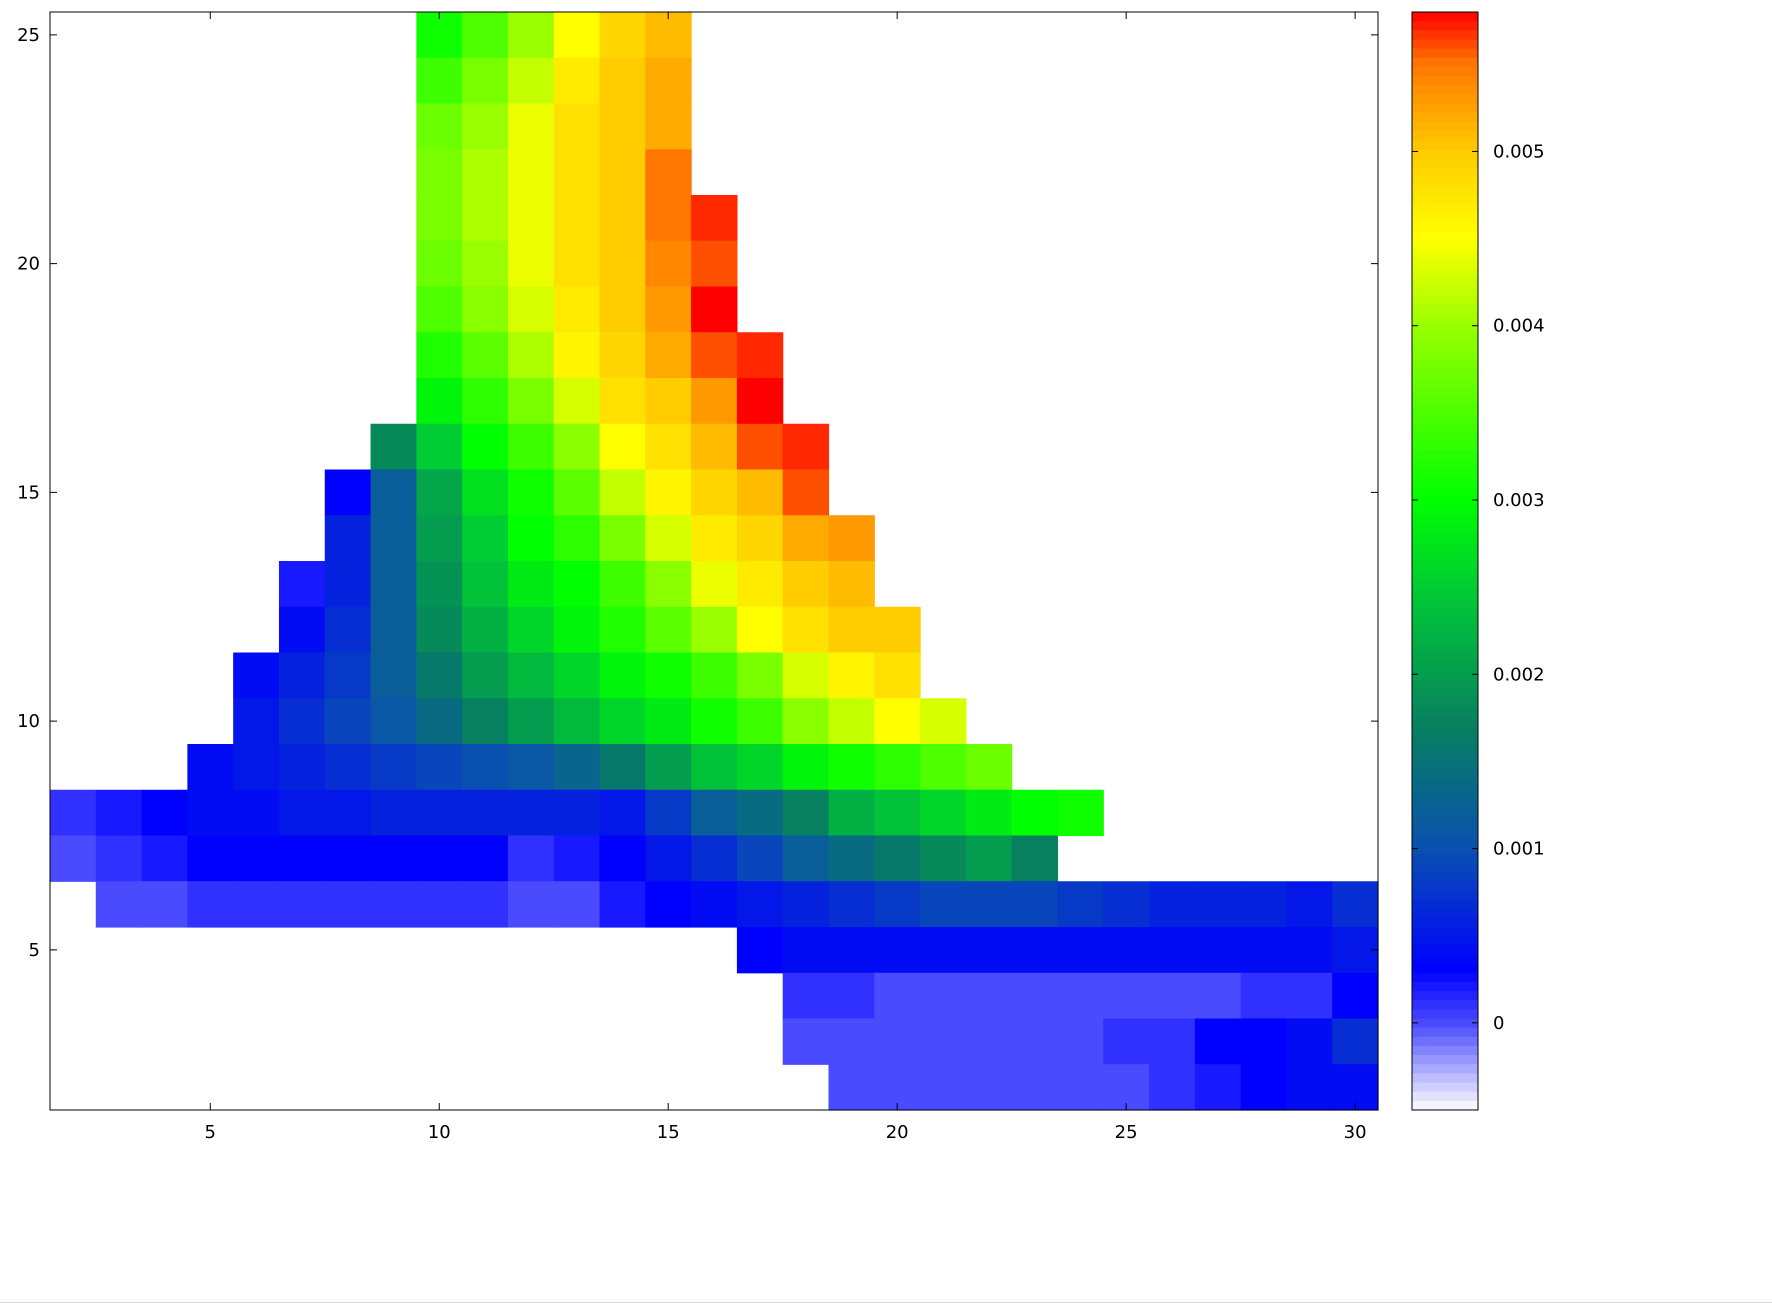 The width and height of the screenshot is (1772, 1305). I want to click on y-tick-label: 20, so click(28, 264).